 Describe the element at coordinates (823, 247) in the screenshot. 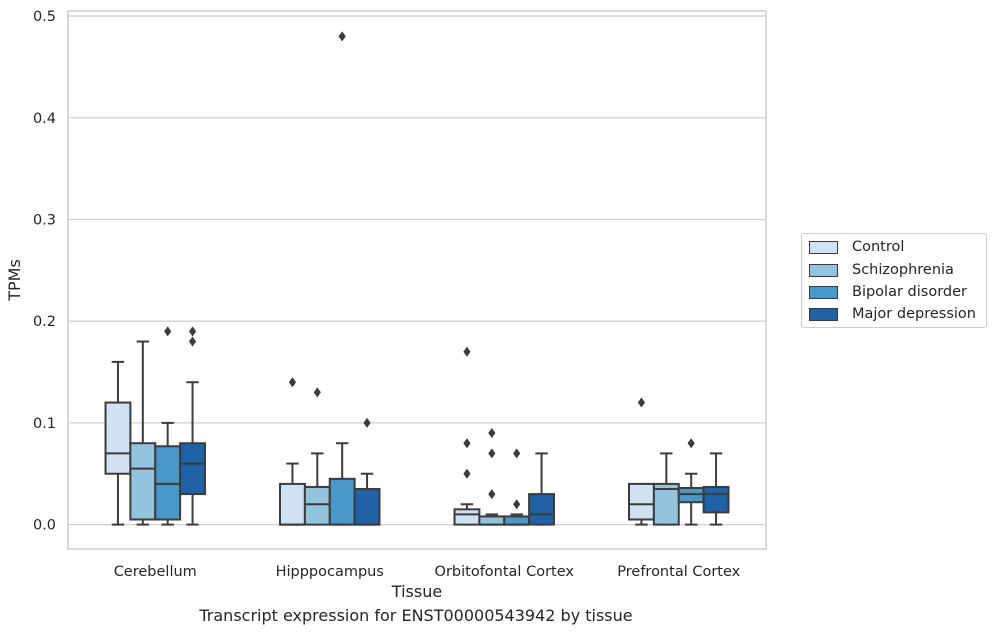

I see `legend-swatch-control` at that location.